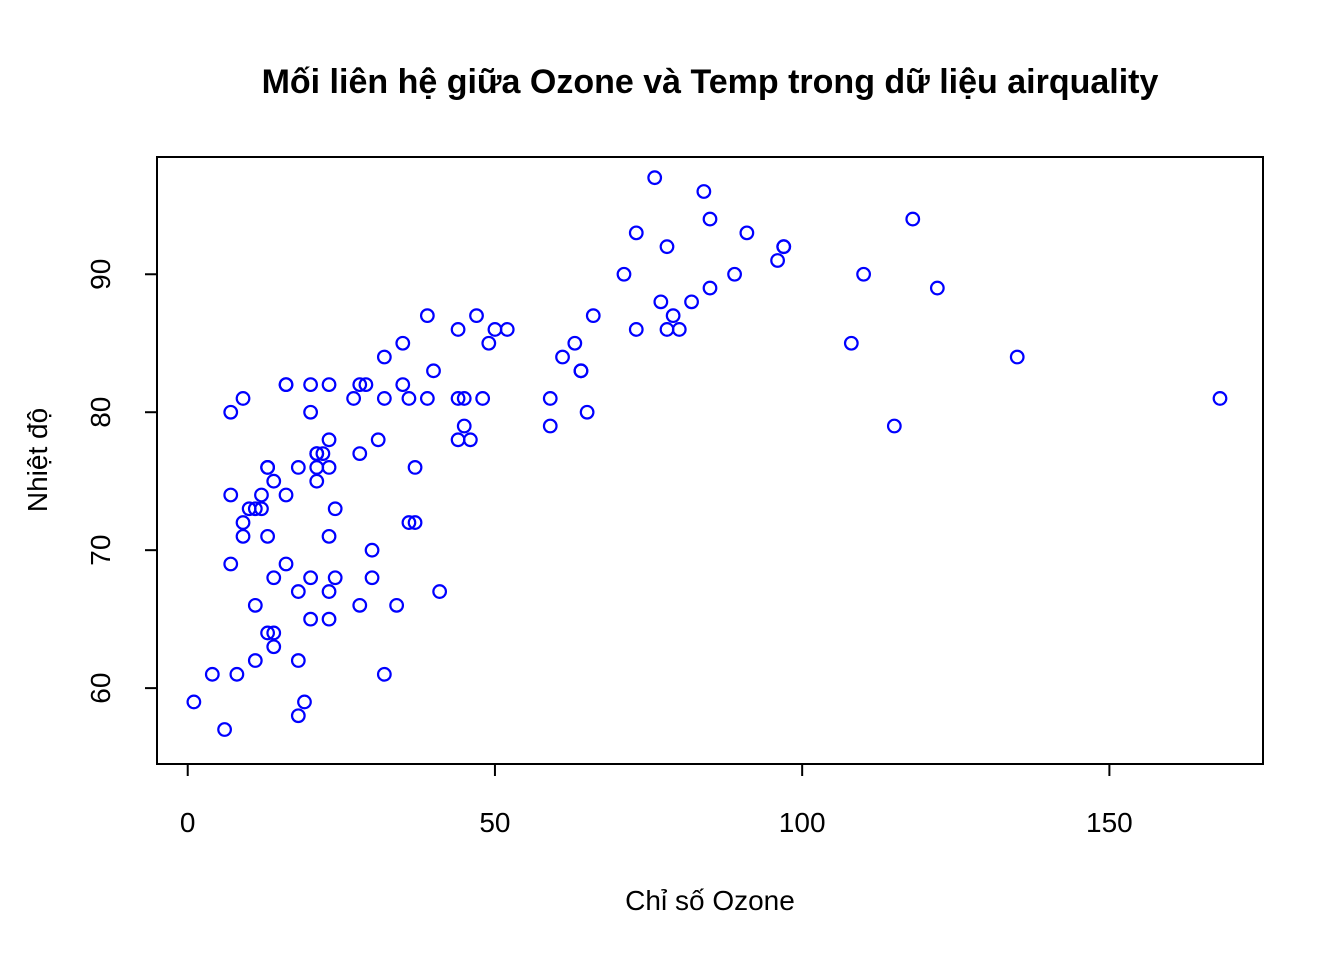 Image resolution: width=1344 pixels, height=960 pixels. I want to click on y-axis: 60 70 80 90, so click(121, 481).